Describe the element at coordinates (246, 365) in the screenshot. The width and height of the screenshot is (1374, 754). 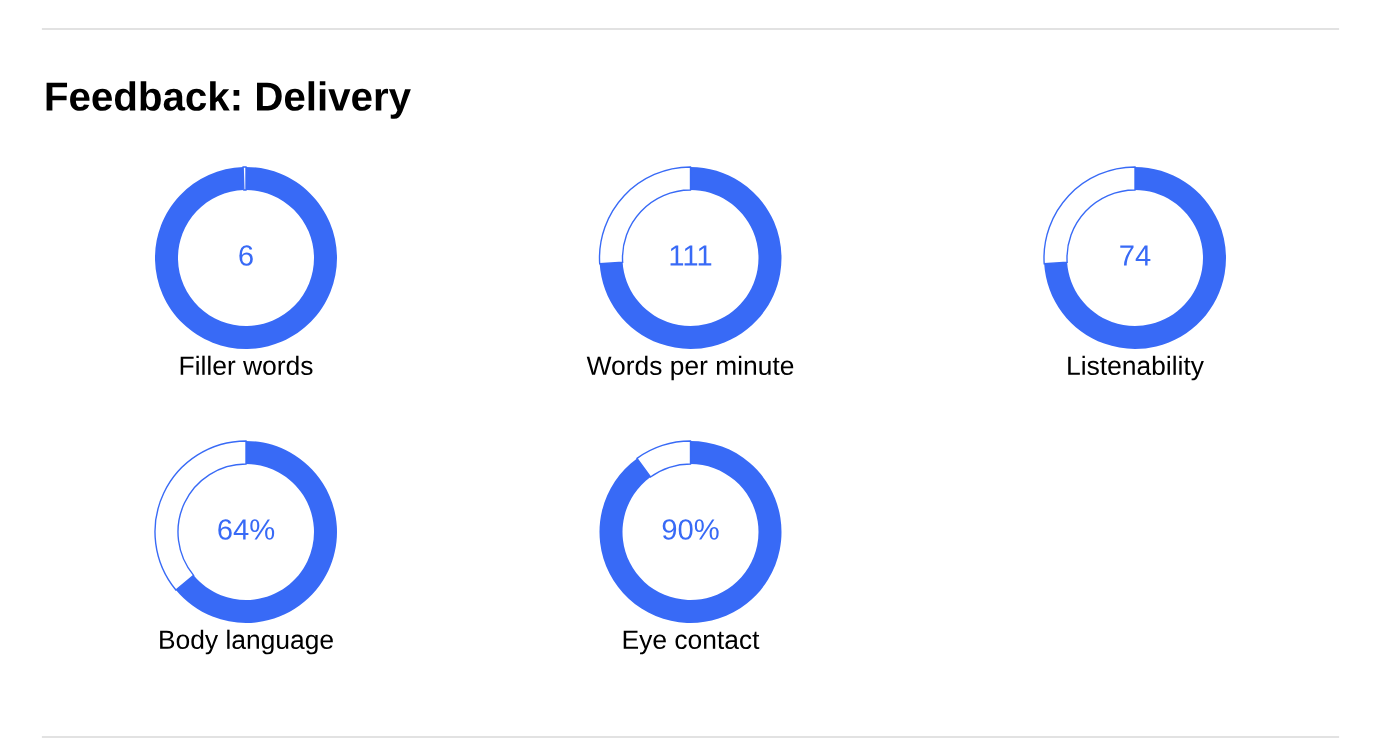
I see `text: Filler words` at that location.